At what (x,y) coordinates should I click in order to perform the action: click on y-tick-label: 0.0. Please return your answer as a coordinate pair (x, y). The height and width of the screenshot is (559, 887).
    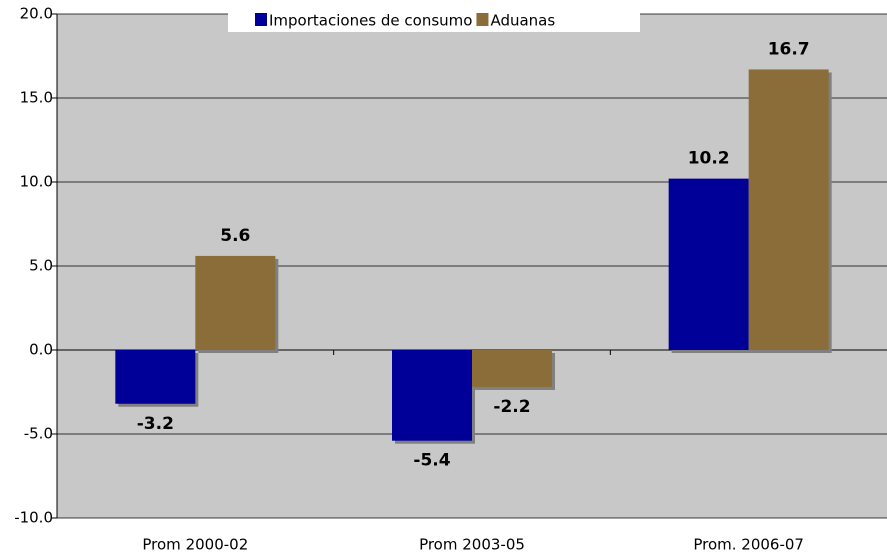
    Looking at the image, I should click on (41, 350).